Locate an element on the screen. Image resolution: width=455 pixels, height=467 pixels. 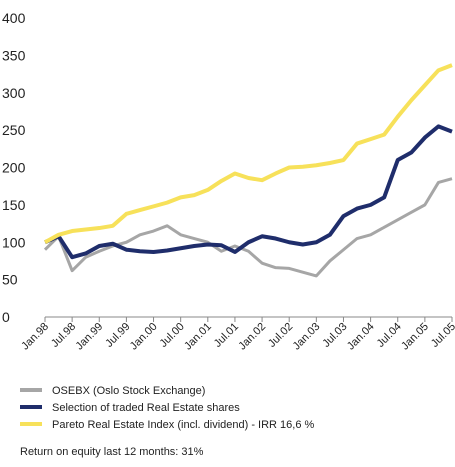
y-tick-label: 400 is located at coordinates (14, 18).